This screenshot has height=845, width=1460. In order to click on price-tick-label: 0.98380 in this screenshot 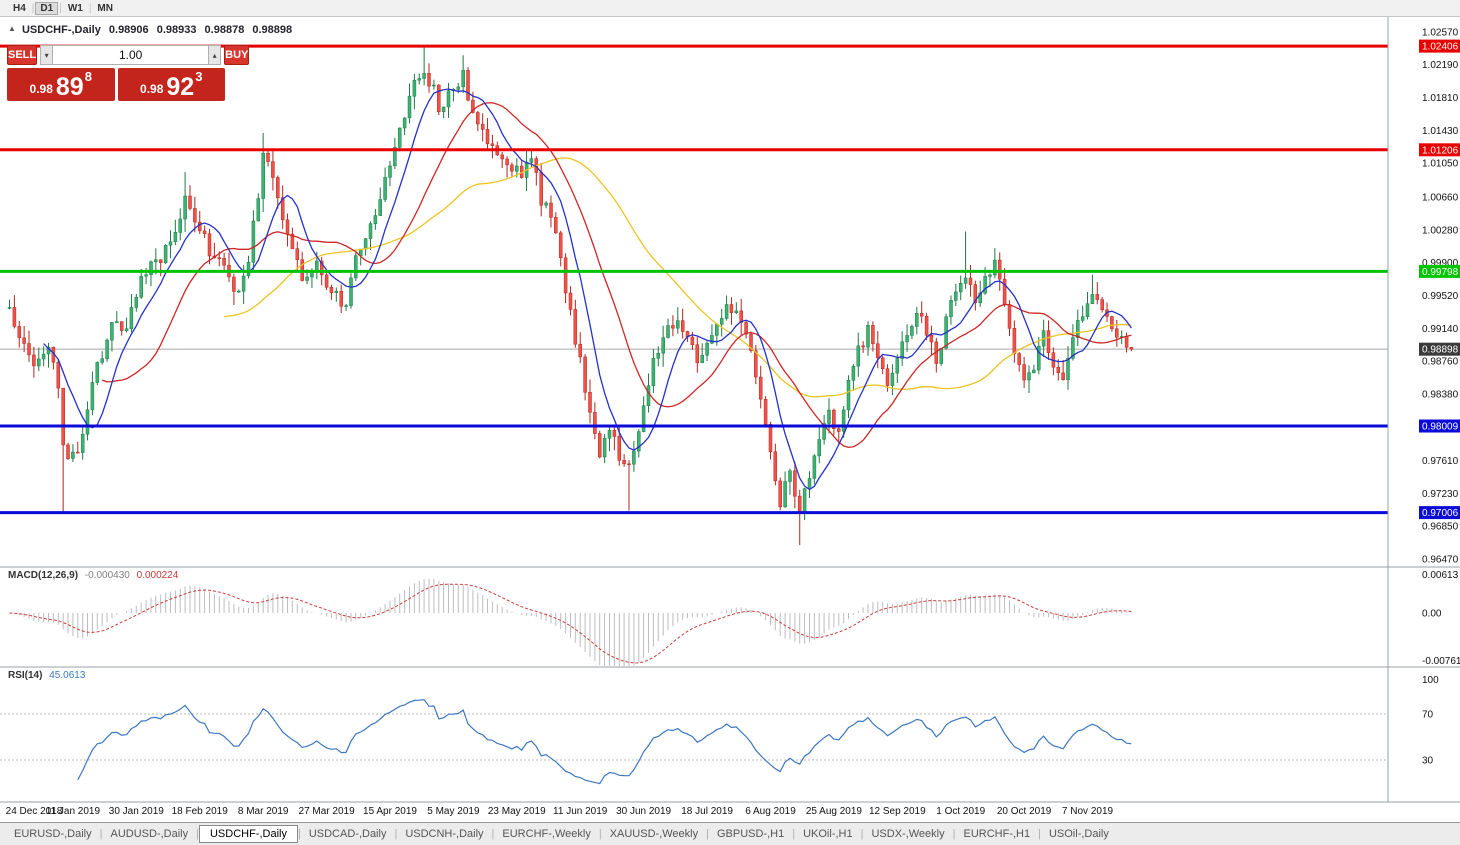, I will do `click(1440, 394)`.